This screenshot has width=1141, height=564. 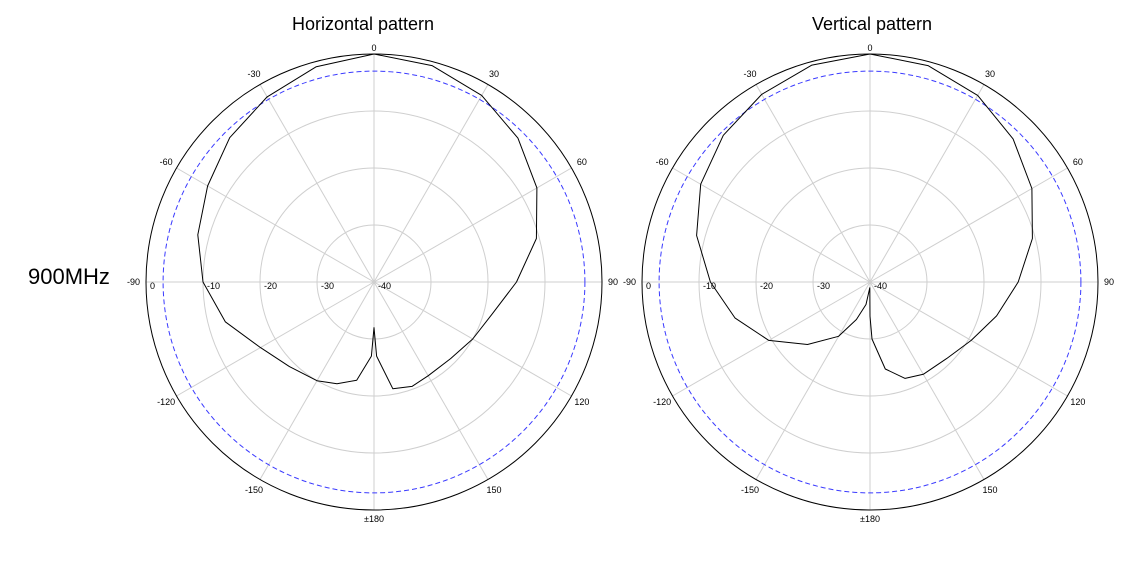 I want to click on angle-tick-label-h: -120, so click(x=166, y=402).